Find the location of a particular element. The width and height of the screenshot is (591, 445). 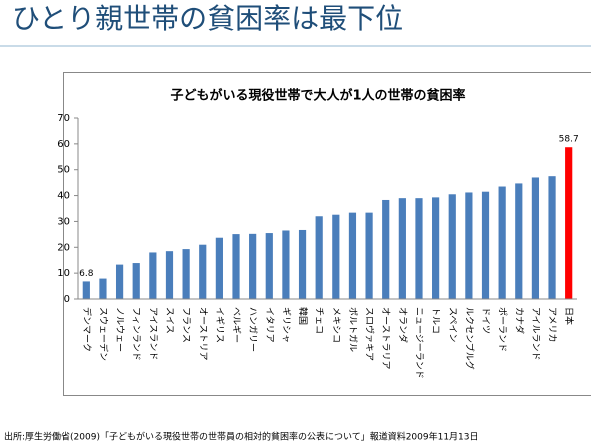

x-tick-label: ポーランド is located at coordinates (502, 329).